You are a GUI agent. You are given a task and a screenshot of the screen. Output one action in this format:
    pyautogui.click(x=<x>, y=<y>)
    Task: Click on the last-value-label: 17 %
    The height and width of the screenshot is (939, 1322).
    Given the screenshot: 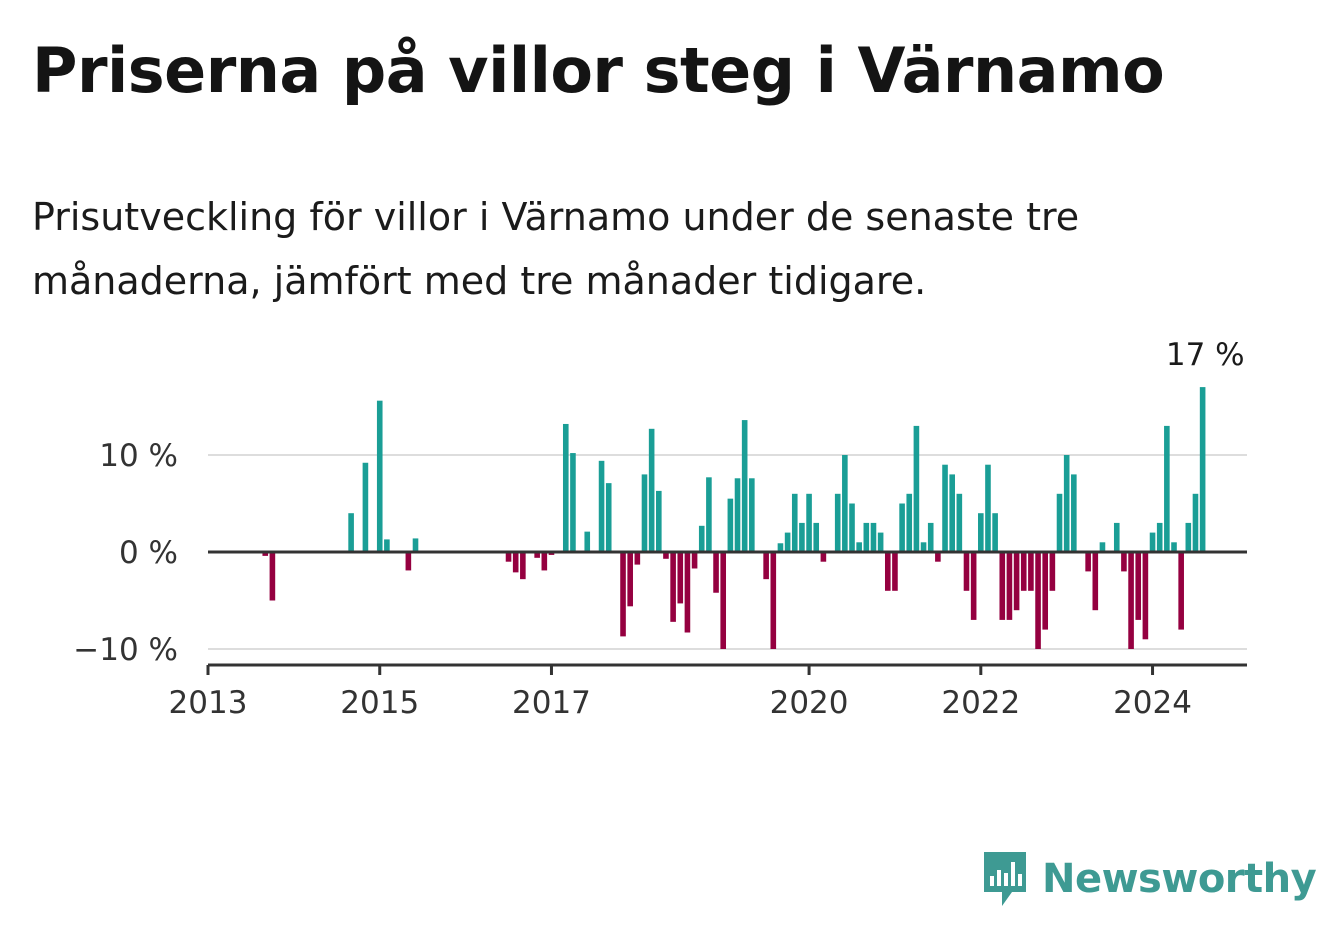 What is the action you would take?
    pyautogui.click(x=1205, y=355)
    